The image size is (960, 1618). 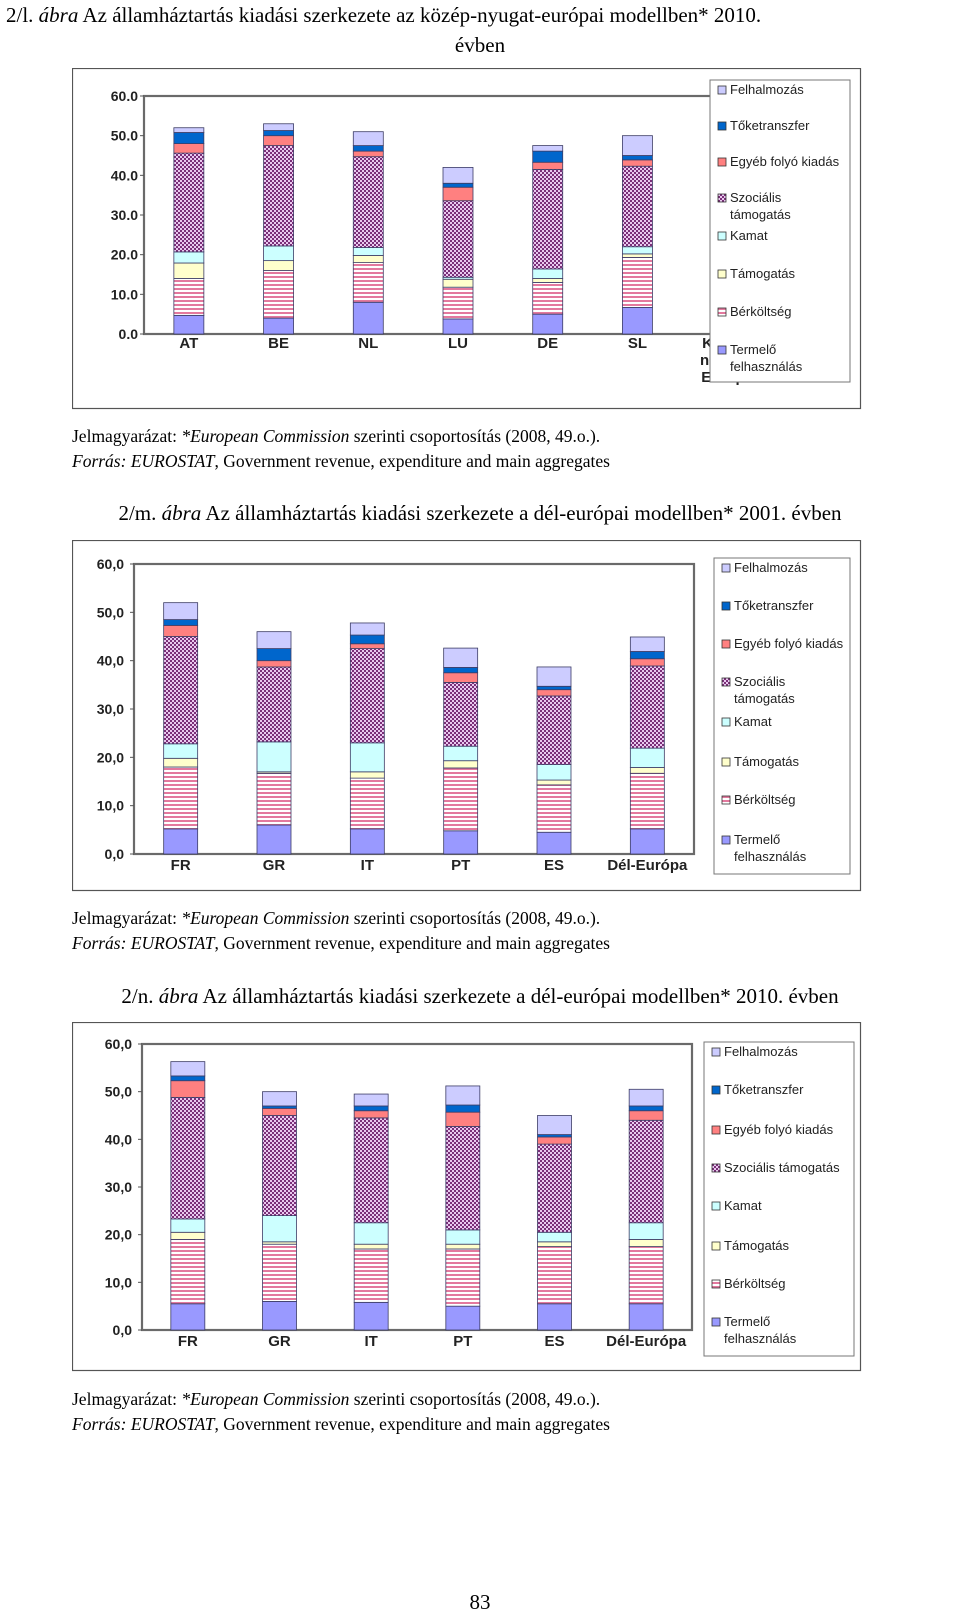 I want to click on legend-label: Felhalmozás, so click(x=761, y=1051).